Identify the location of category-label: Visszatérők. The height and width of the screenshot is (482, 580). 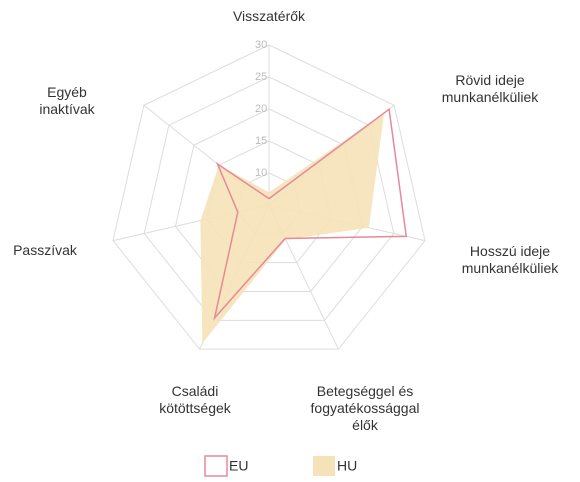
(269, 16).